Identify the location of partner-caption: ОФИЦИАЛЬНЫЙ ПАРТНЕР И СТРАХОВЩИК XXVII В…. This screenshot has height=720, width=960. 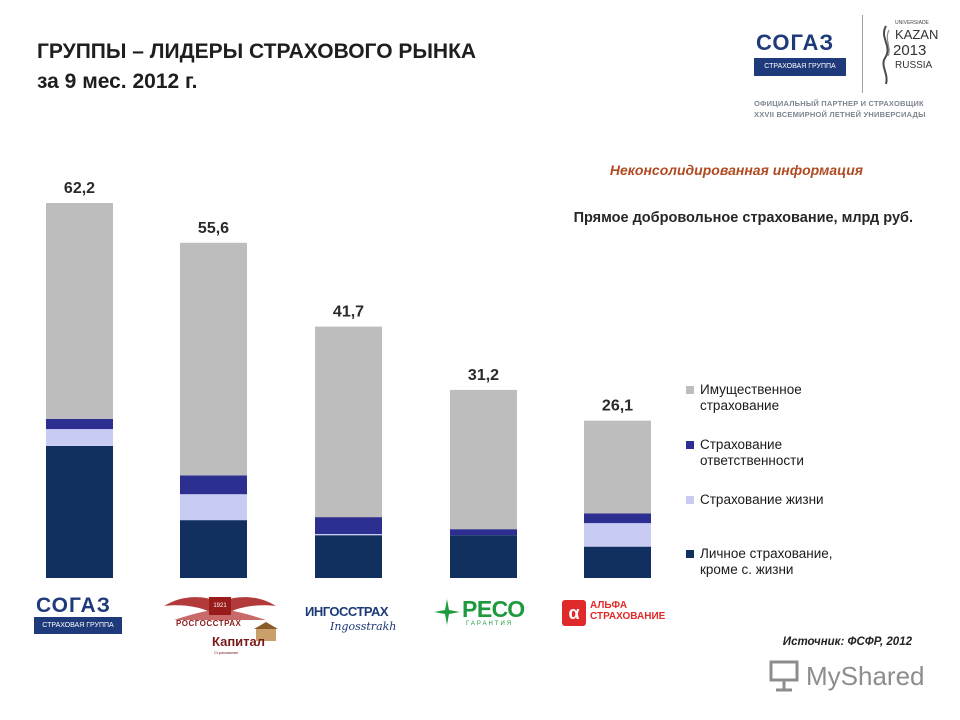
(840, 109).